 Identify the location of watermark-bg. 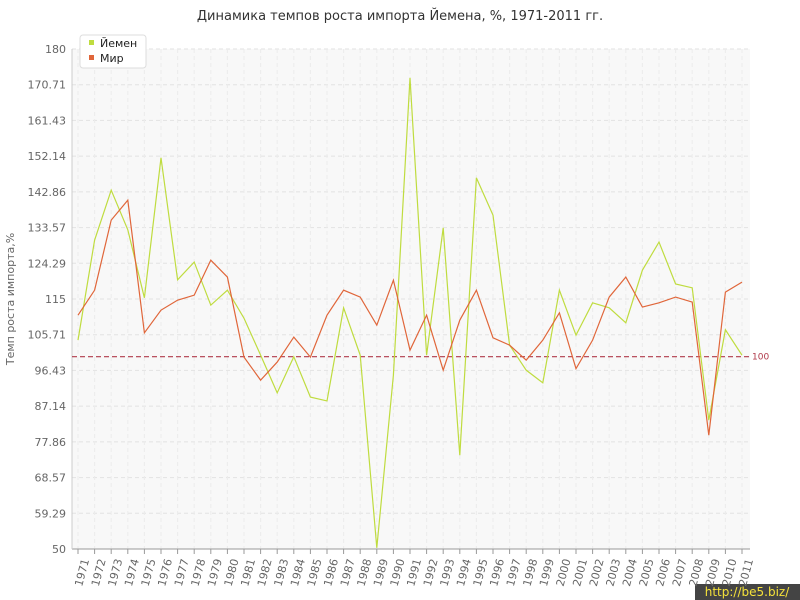
(747, 592).